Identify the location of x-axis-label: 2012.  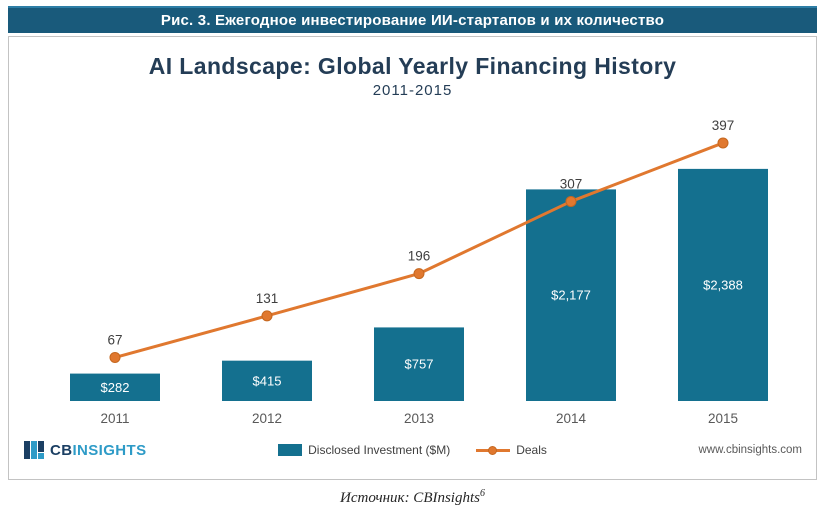
(266, 418).